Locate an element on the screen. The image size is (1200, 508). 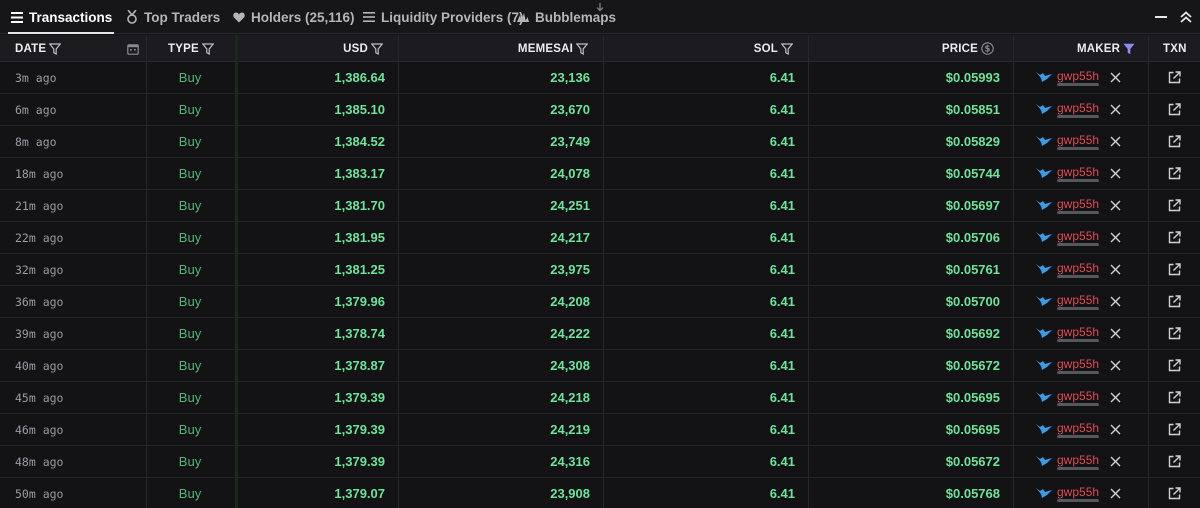
minimize-icon is located at coordinates (1161, 17).